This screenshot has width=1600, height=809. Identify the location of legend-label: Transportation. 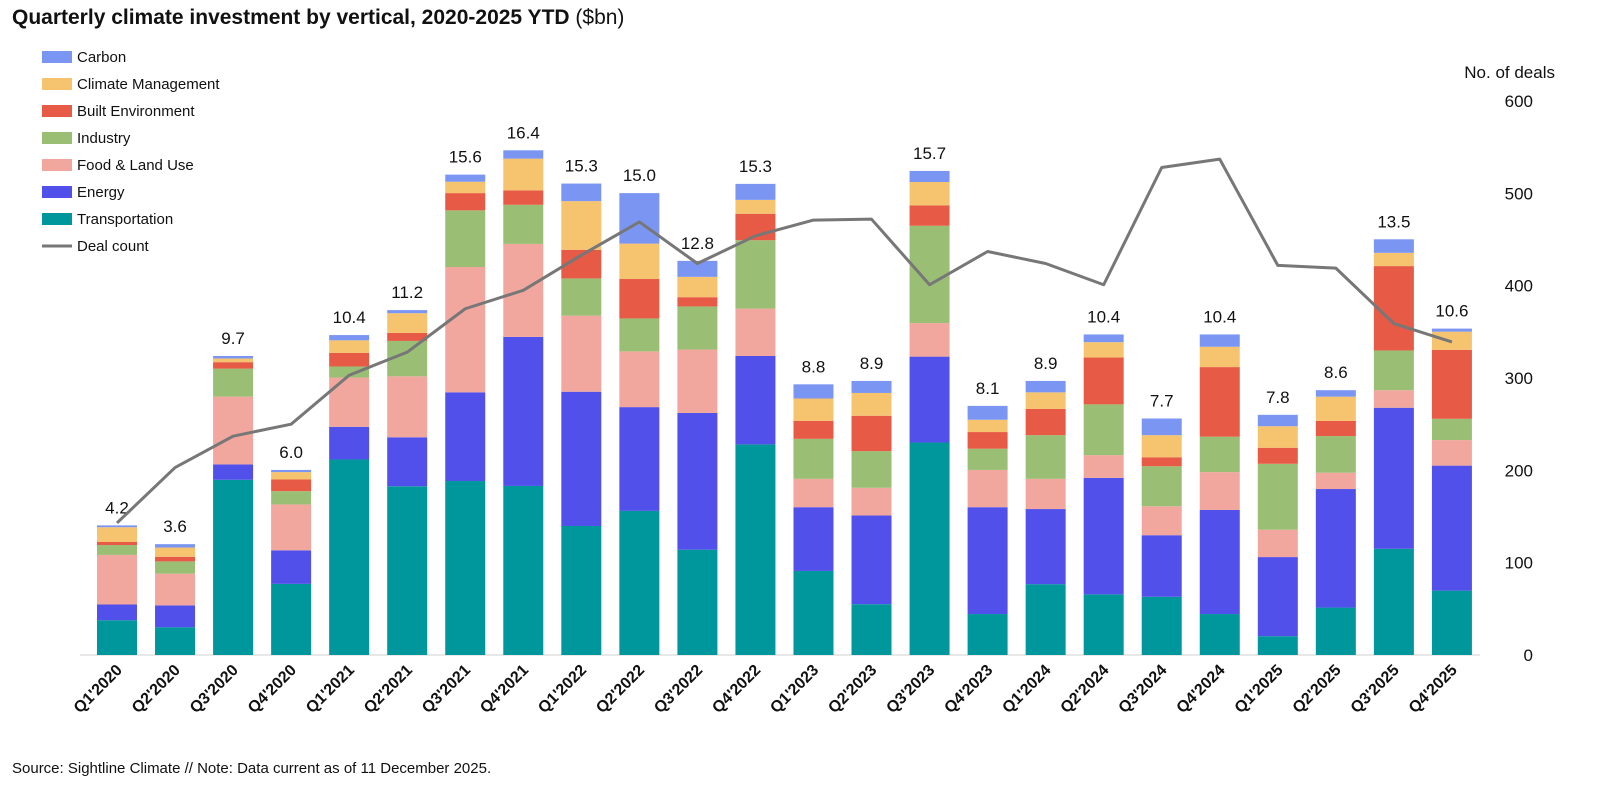
(125, 219).